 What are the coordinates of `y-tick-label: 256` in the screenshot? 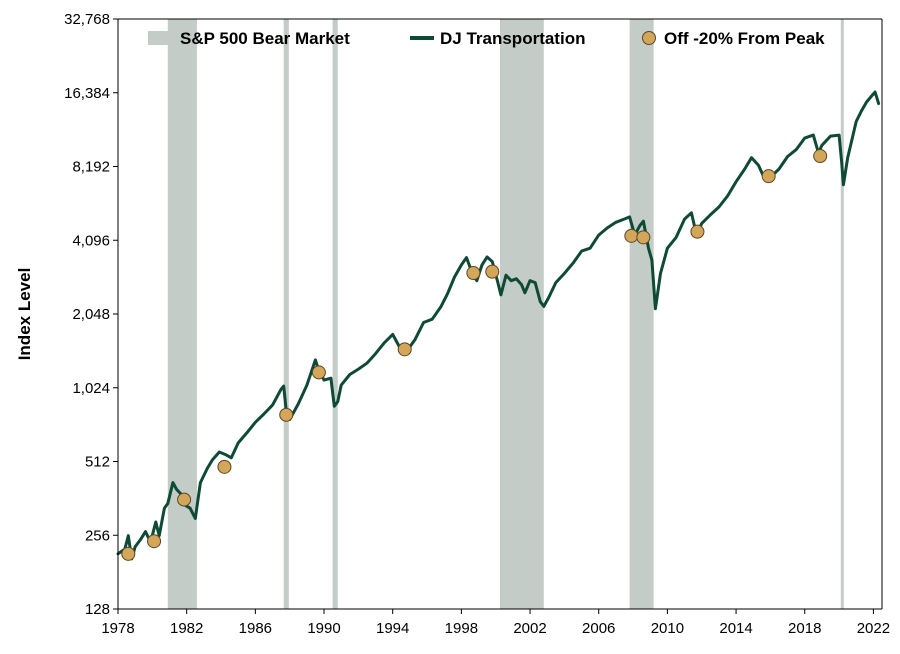 It's located at (97, 535).